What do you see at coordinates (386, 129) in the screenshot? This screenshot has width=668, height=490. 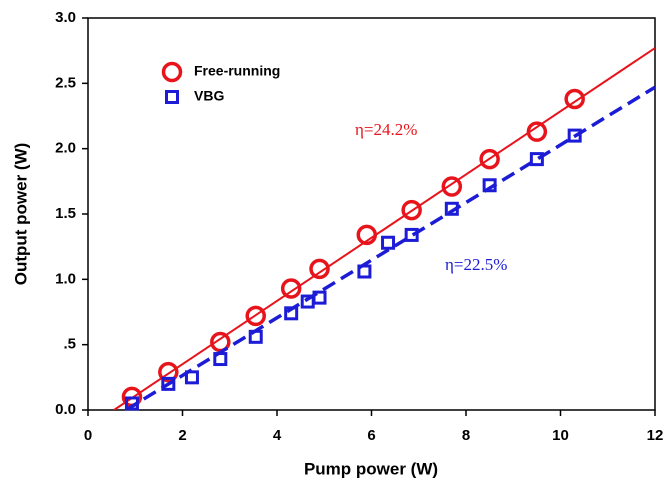 I see `fit-annotation: η=24.2%` at bounding box center [386, 129].